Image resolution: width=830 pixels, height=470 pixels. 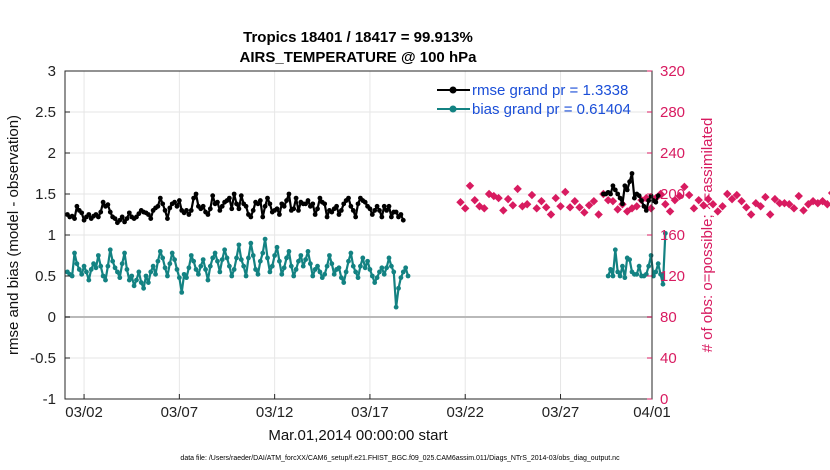 I want to click on y2-axis-label: # of obs: o=possible; ×=assimilated, so click(x=707, y=235).